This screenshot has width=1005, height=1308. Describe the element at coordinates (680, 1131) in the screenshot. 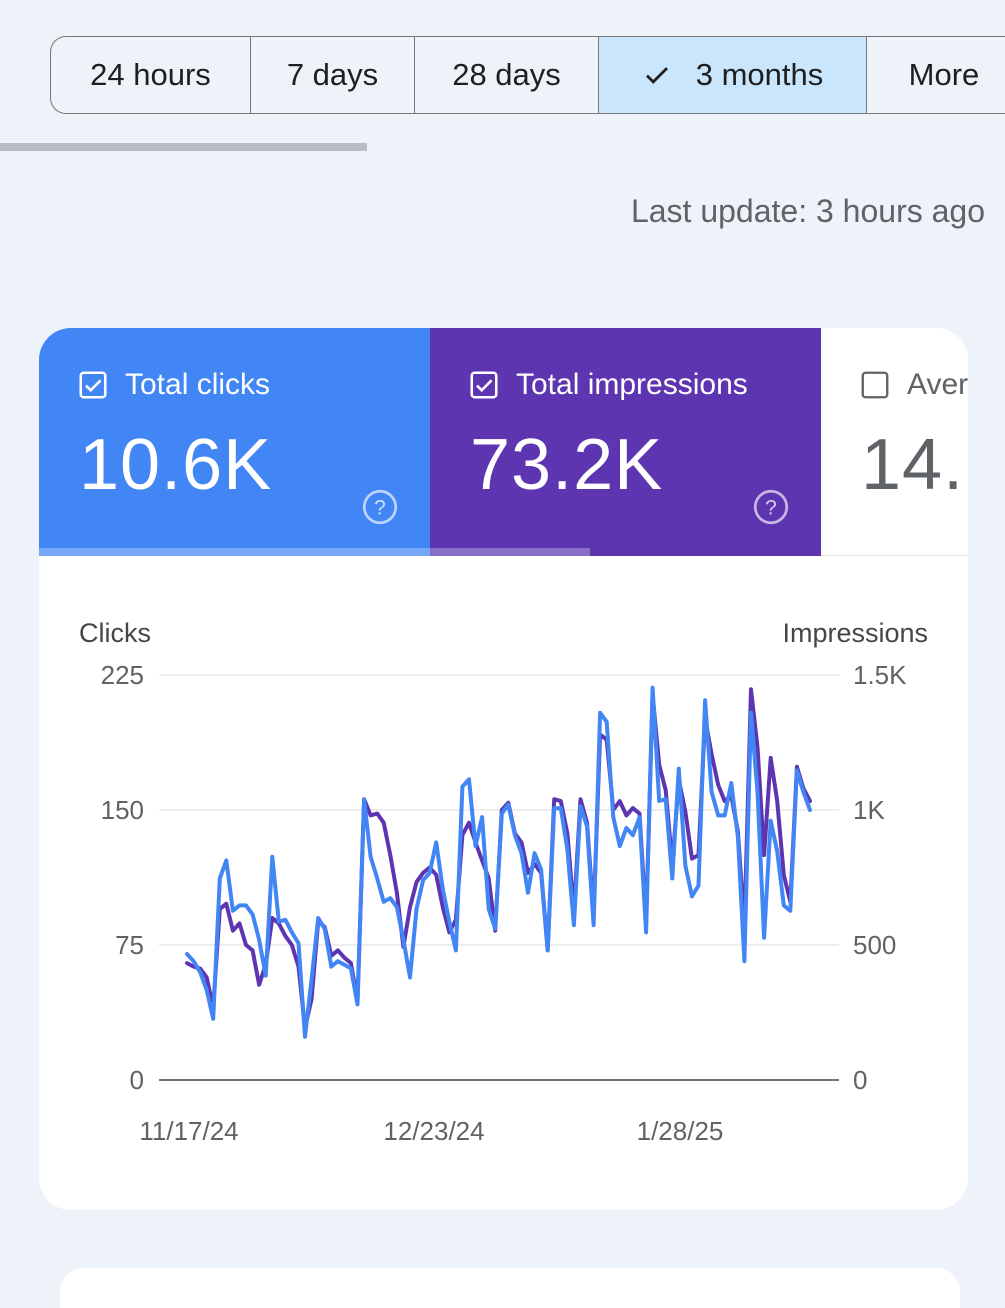

I see `x-tick-label: 1/28/25` at that location.